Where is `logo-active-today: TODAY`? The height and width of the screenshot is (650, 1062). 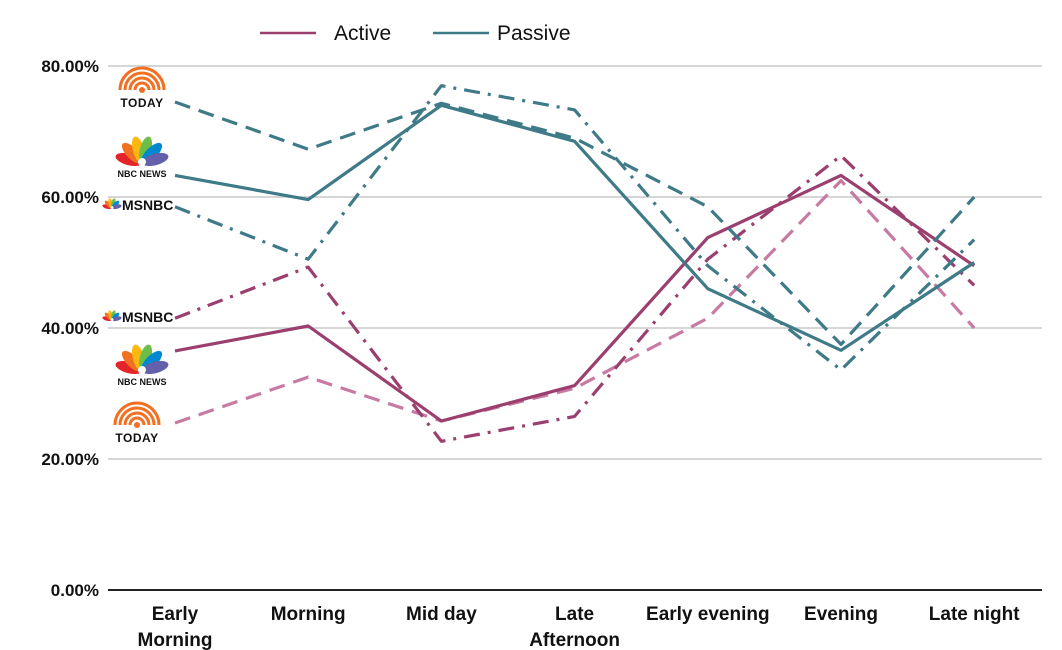
logo-active-today: TODAY is located at coordinates (137, 423).